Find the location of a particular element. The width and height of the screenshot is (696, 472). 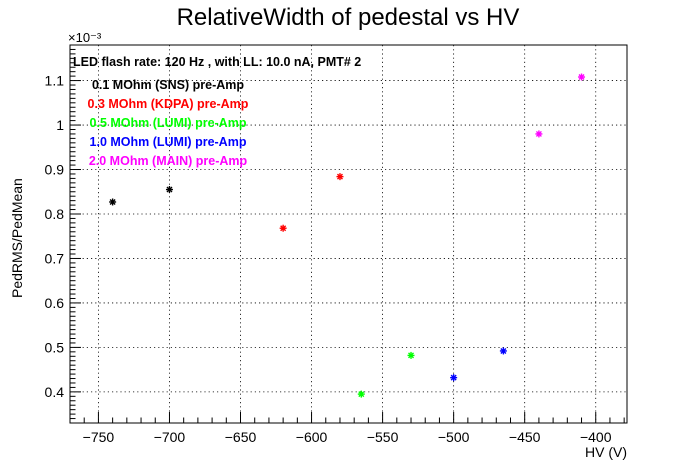

y-tick-label: 1 is located at coordinates (60, 125).